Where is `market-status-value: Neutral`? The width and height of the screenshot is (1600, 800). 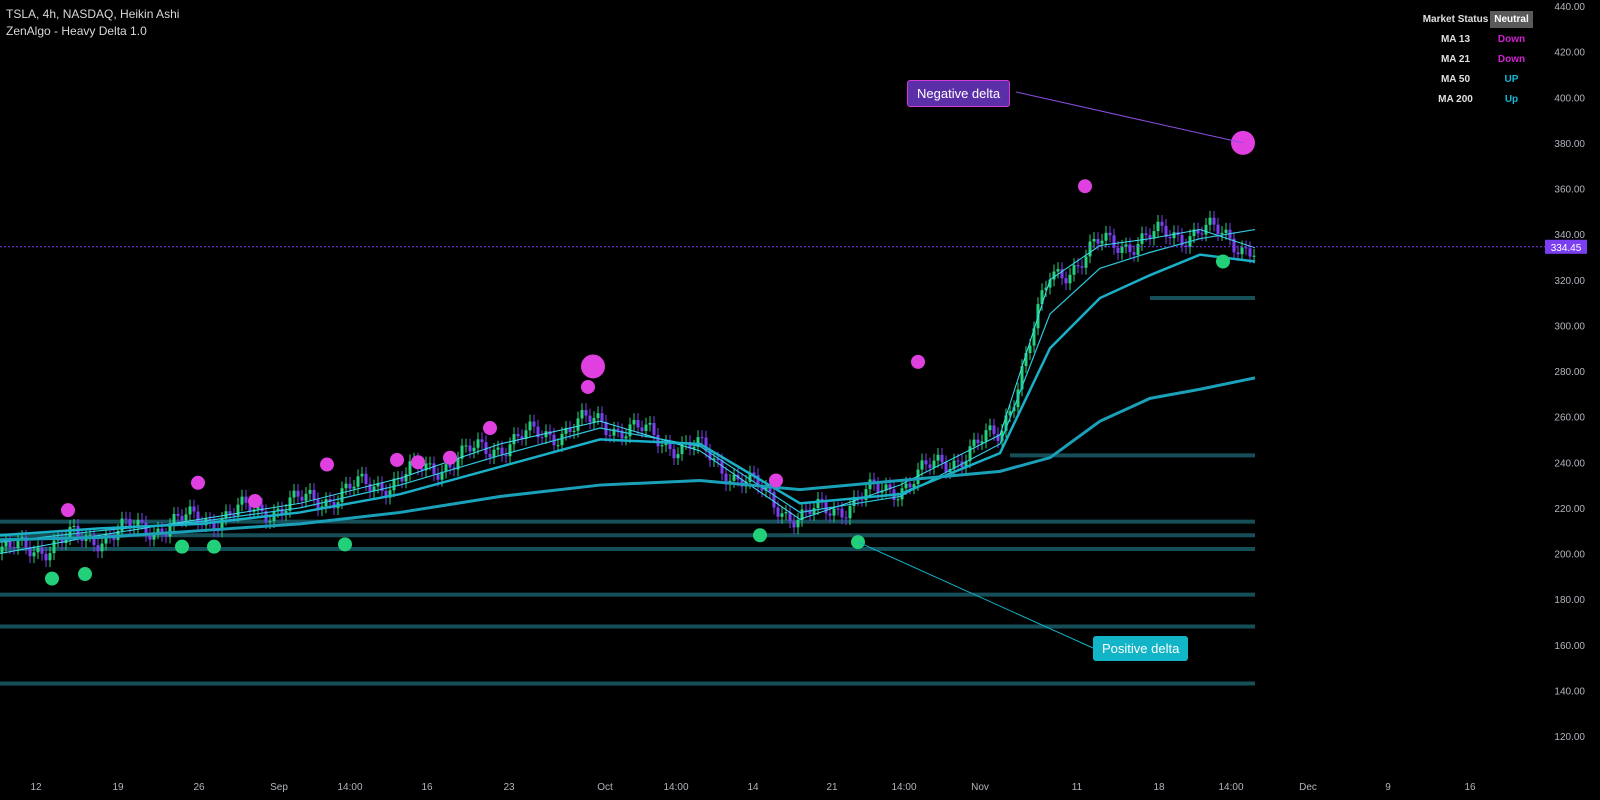 market-status-value: Neutral is located at coordinates (1511, 19).